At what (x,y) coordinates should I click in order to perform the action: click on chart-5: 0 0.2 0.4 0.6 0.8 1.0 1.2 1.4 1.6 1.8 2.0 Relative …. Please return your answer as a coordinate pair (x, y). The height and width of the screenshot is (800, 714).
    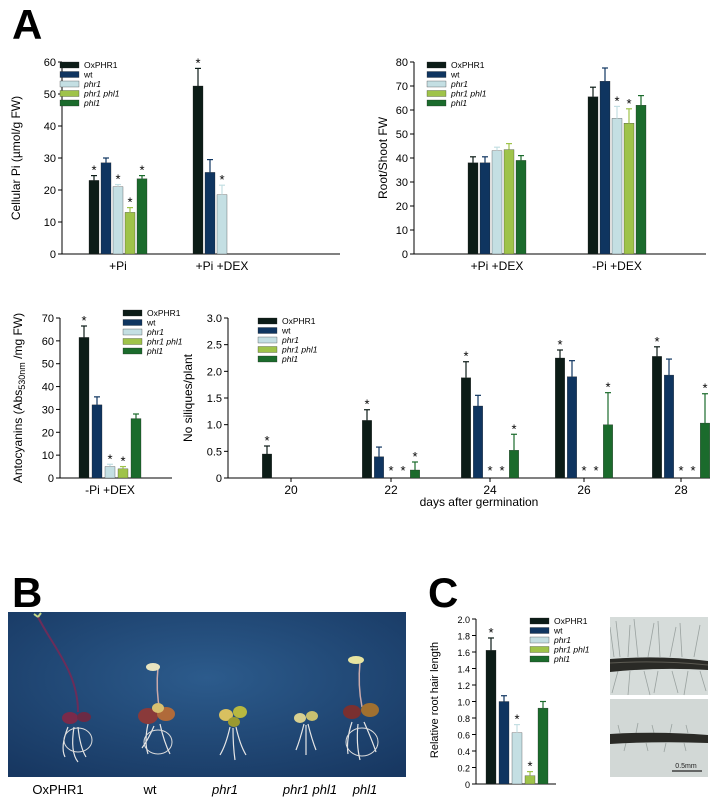
    Looking at the image, I should click on (509, 702).